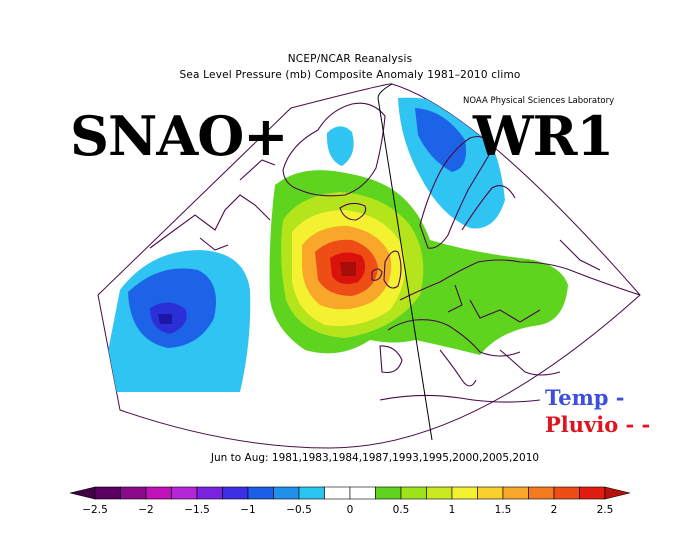  What do you see at coordinates (405, 262) in the screenshot?
I see `graticule` at bounding box center [405, 262].